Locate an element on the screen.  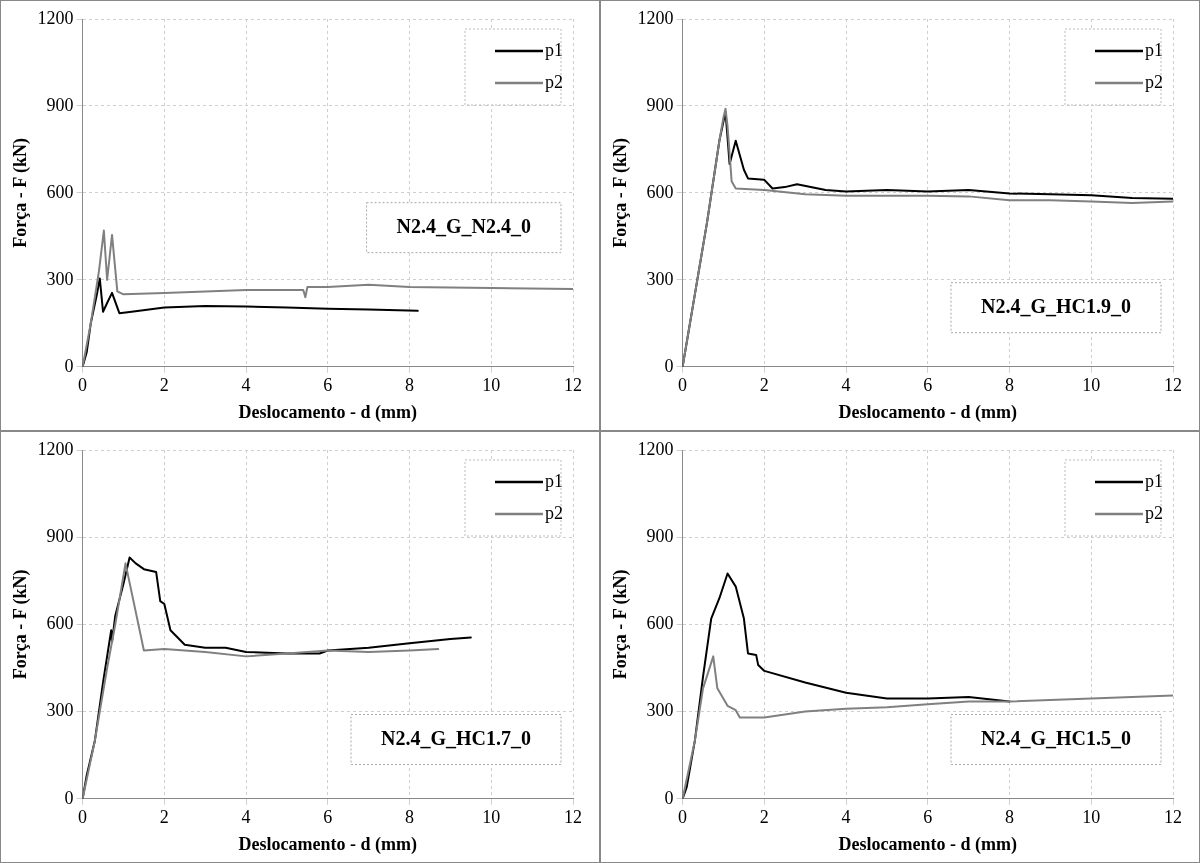
annotation: N2.4_G_HC1.7_0 is located at coordinates (456, 737).